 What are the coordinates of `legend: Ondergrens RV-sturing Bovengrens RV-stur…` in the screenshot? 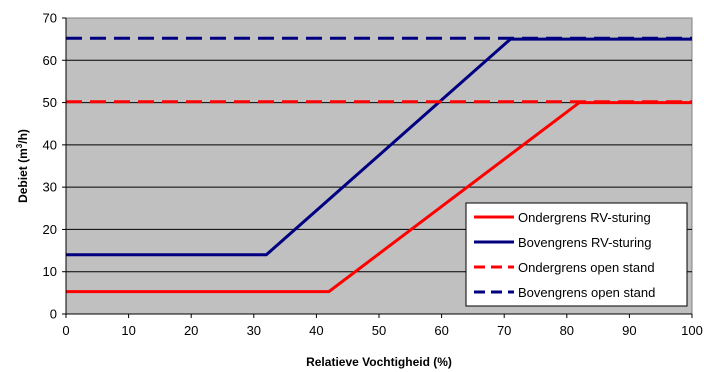 It's located at (576, 254).